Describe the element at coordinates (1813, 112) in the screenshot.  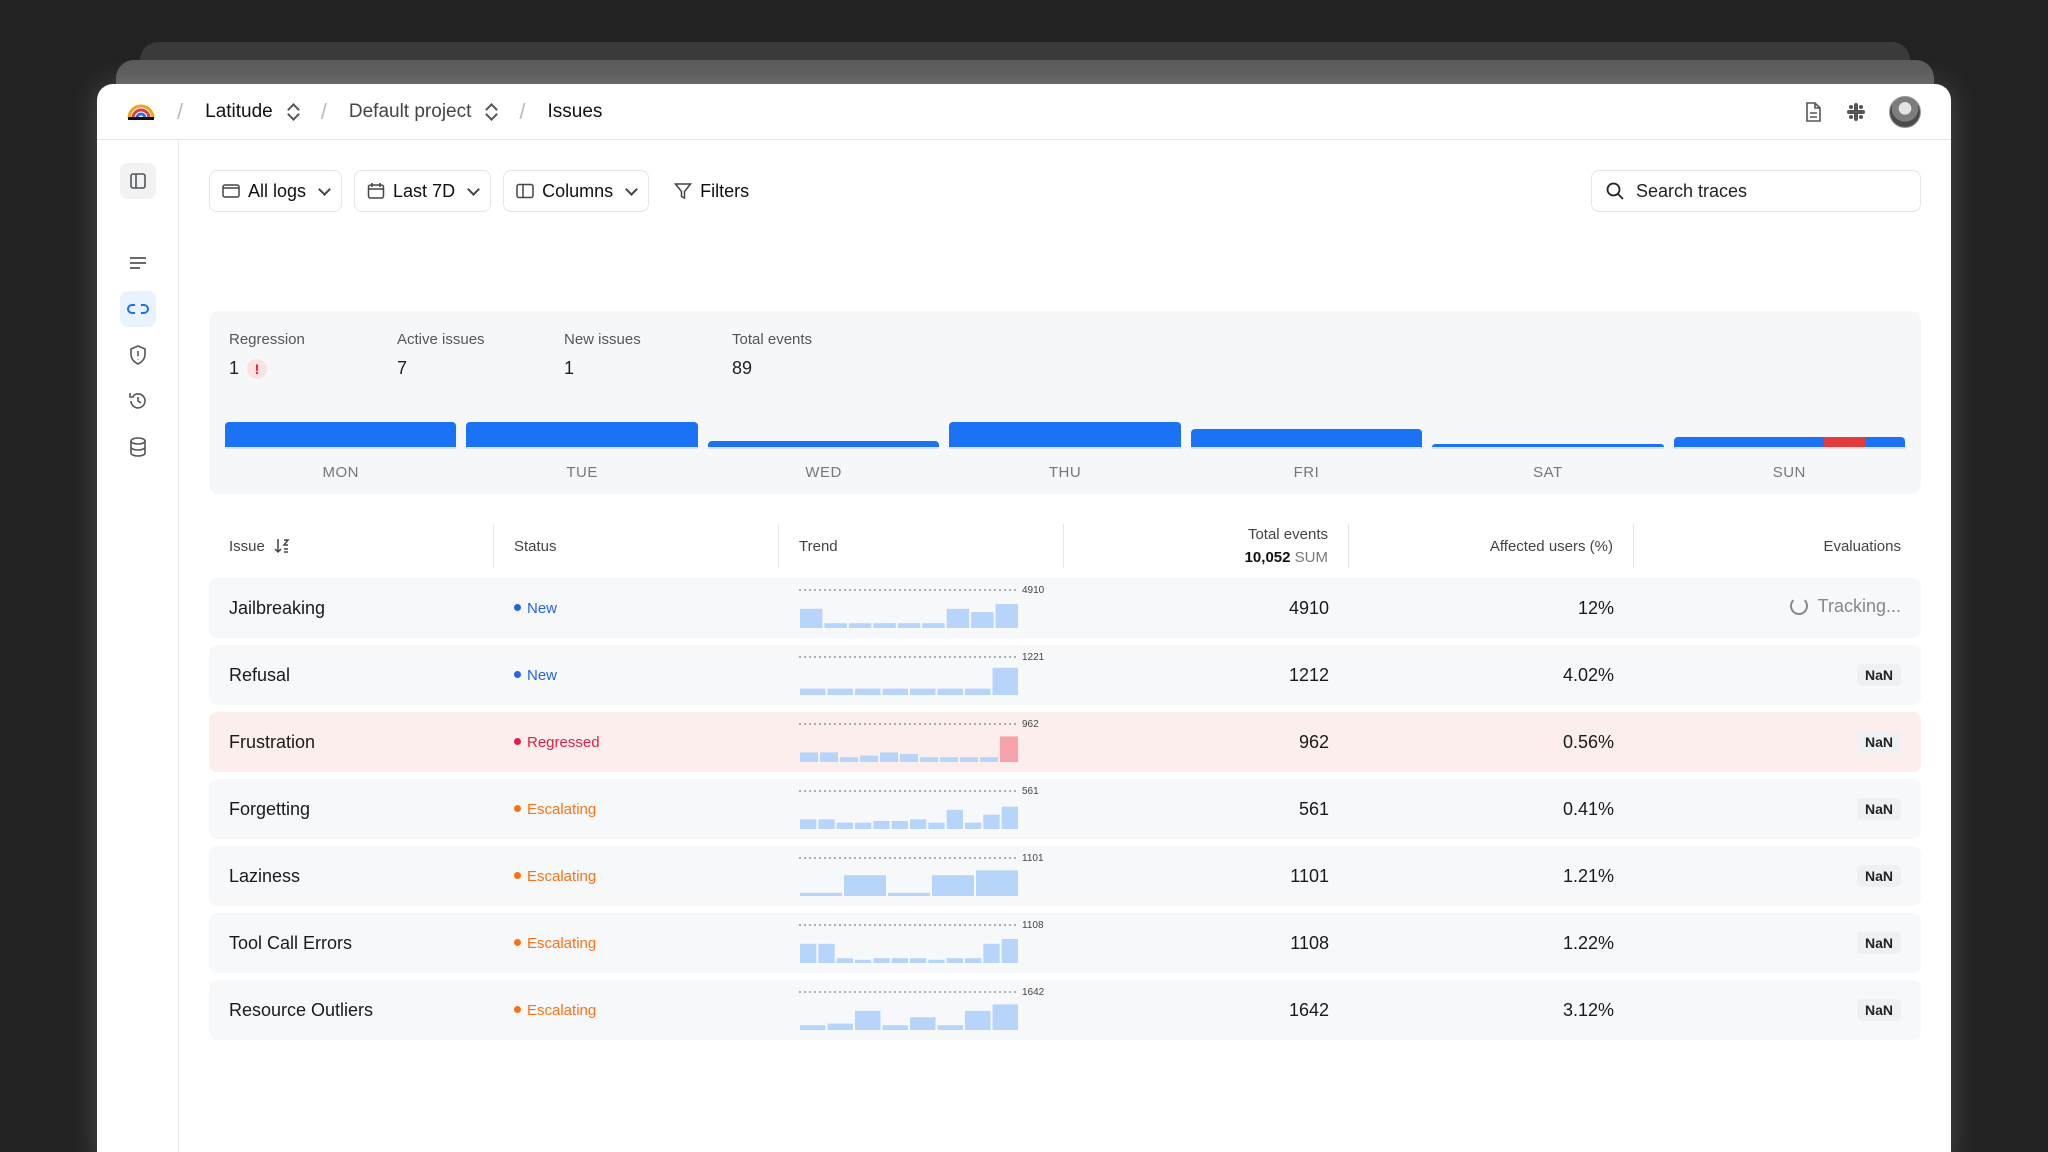
I see `docs-icon` at that location.